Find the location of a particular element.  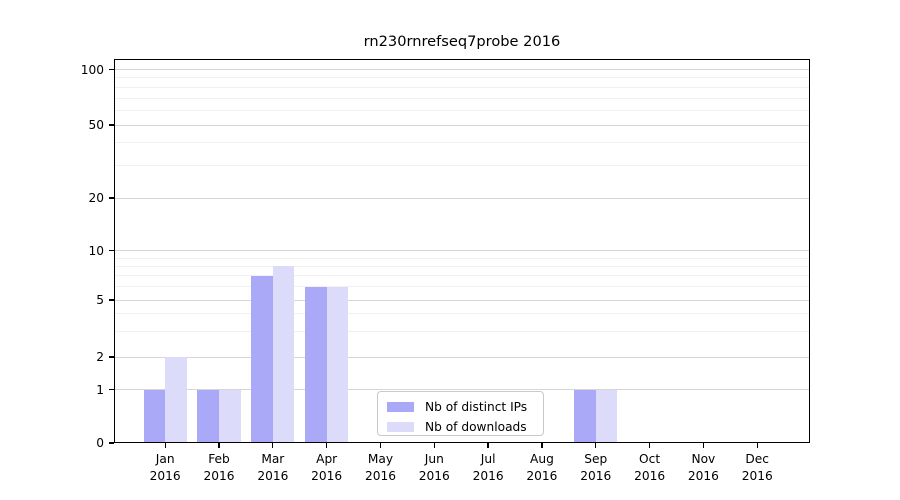

x-tick-label-jan: Jan 2016 is located at coordinates (165, 467).